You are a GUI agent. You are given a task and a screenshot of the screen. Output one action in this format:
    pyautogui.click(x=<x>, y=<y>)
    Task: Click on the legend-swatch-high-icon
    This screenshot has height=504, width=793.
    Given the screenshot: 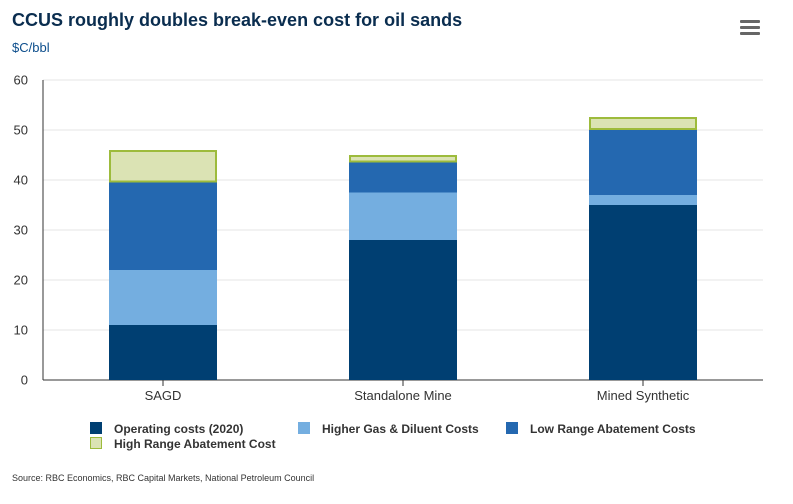 What is the action you would take?
    pyautogui.click(x=96, y=443)
    